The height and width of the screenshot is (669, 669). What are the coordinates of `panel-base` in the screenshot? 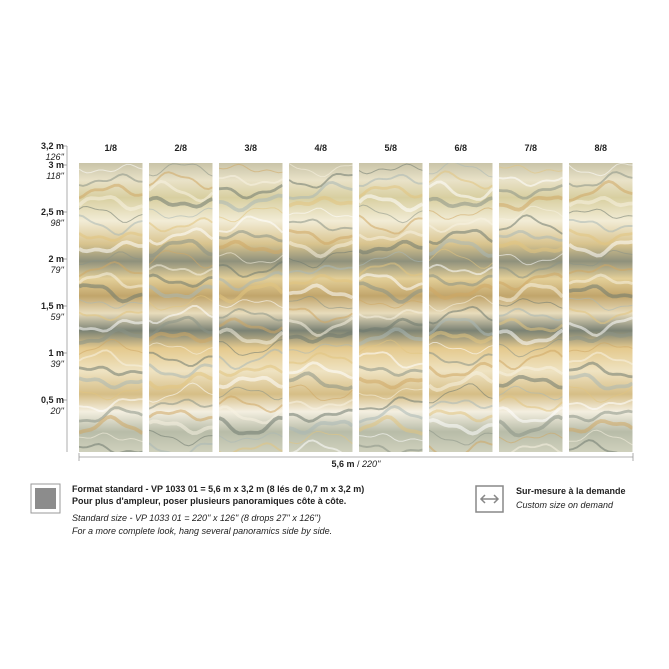 It's located at (111, 307).